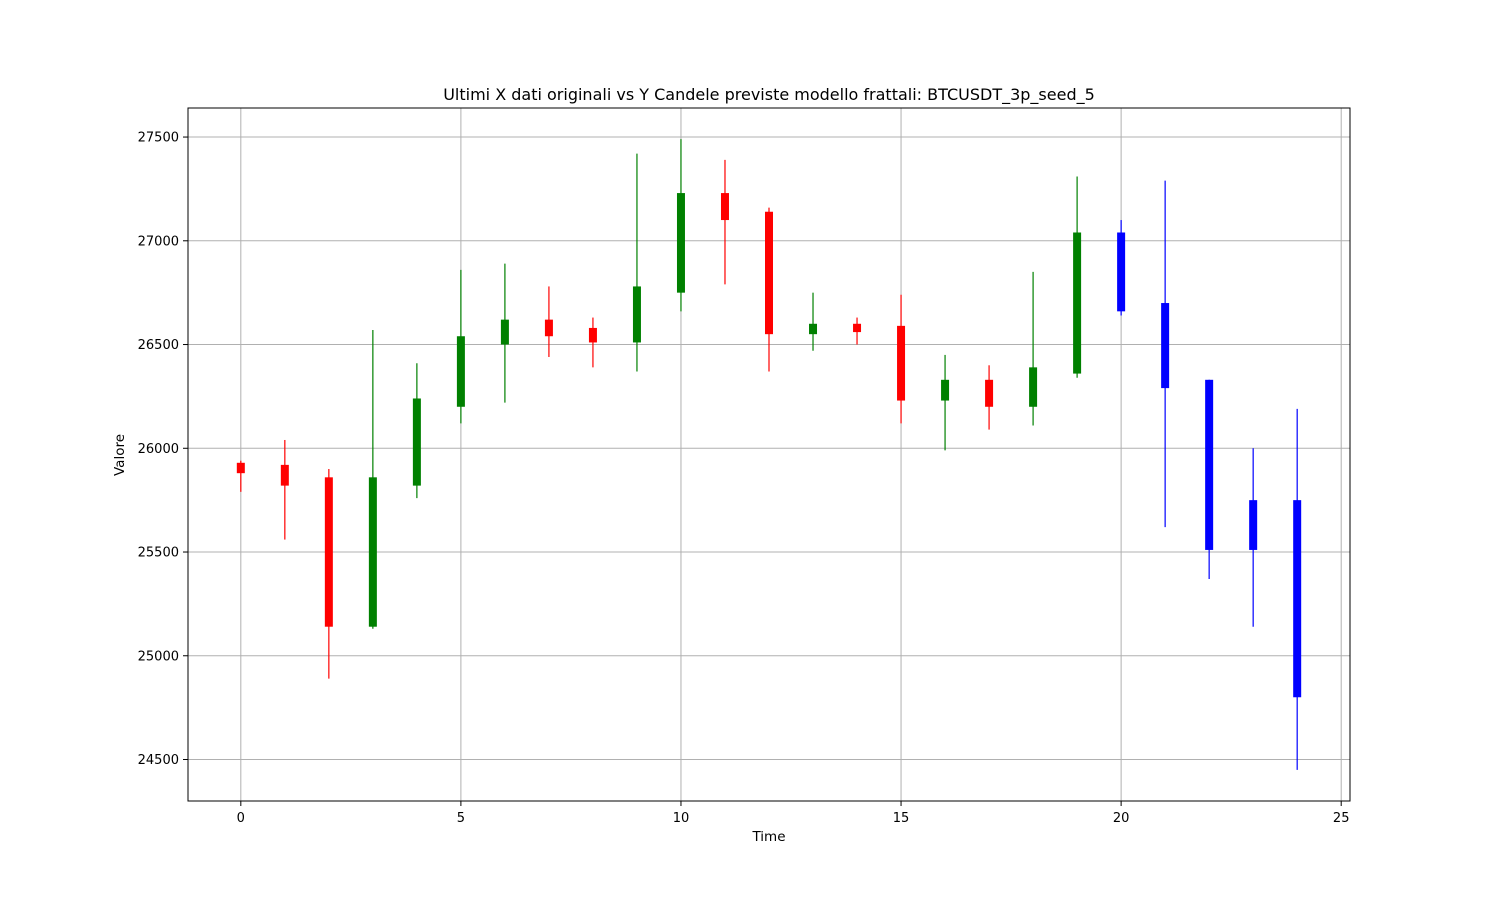  Describe the element at coordinates (158, 553) in the screenshot. I see `y-tick-label: 25500` at that location.